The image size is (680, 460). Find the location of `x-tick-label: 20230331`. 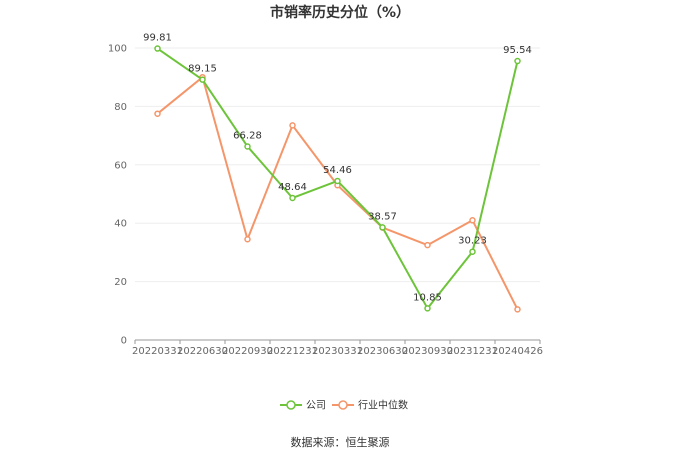

x-tick-label: 20230331 is located at coordinates (337, 351).